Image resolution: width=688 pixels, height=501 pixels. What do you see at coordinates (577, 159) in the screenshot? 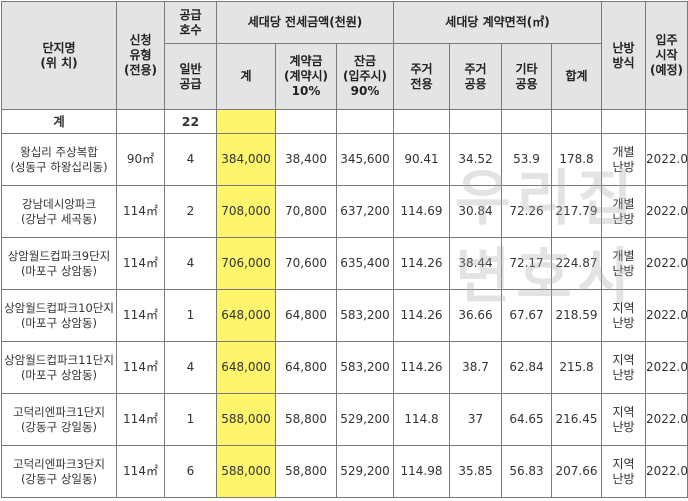
I see `area-sum-cell: 178.8` at bounding box center [577, 159].